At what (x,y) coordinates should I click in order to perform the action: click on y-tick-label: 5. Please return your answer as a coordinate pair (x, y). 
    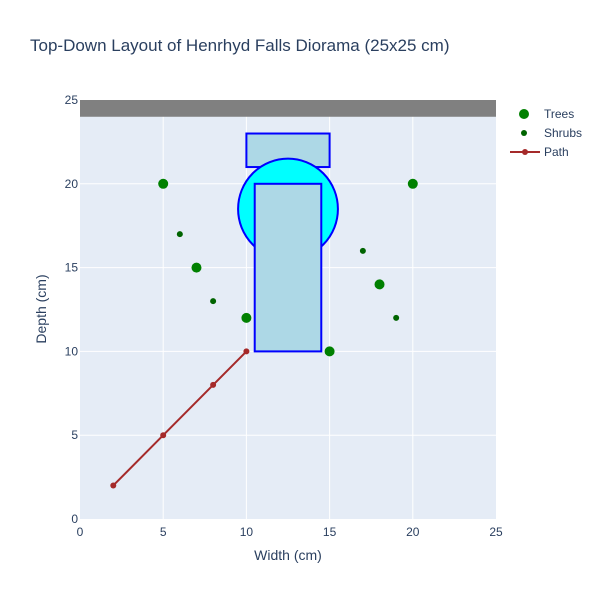
    Looking at the image, I should click on (74, 435).